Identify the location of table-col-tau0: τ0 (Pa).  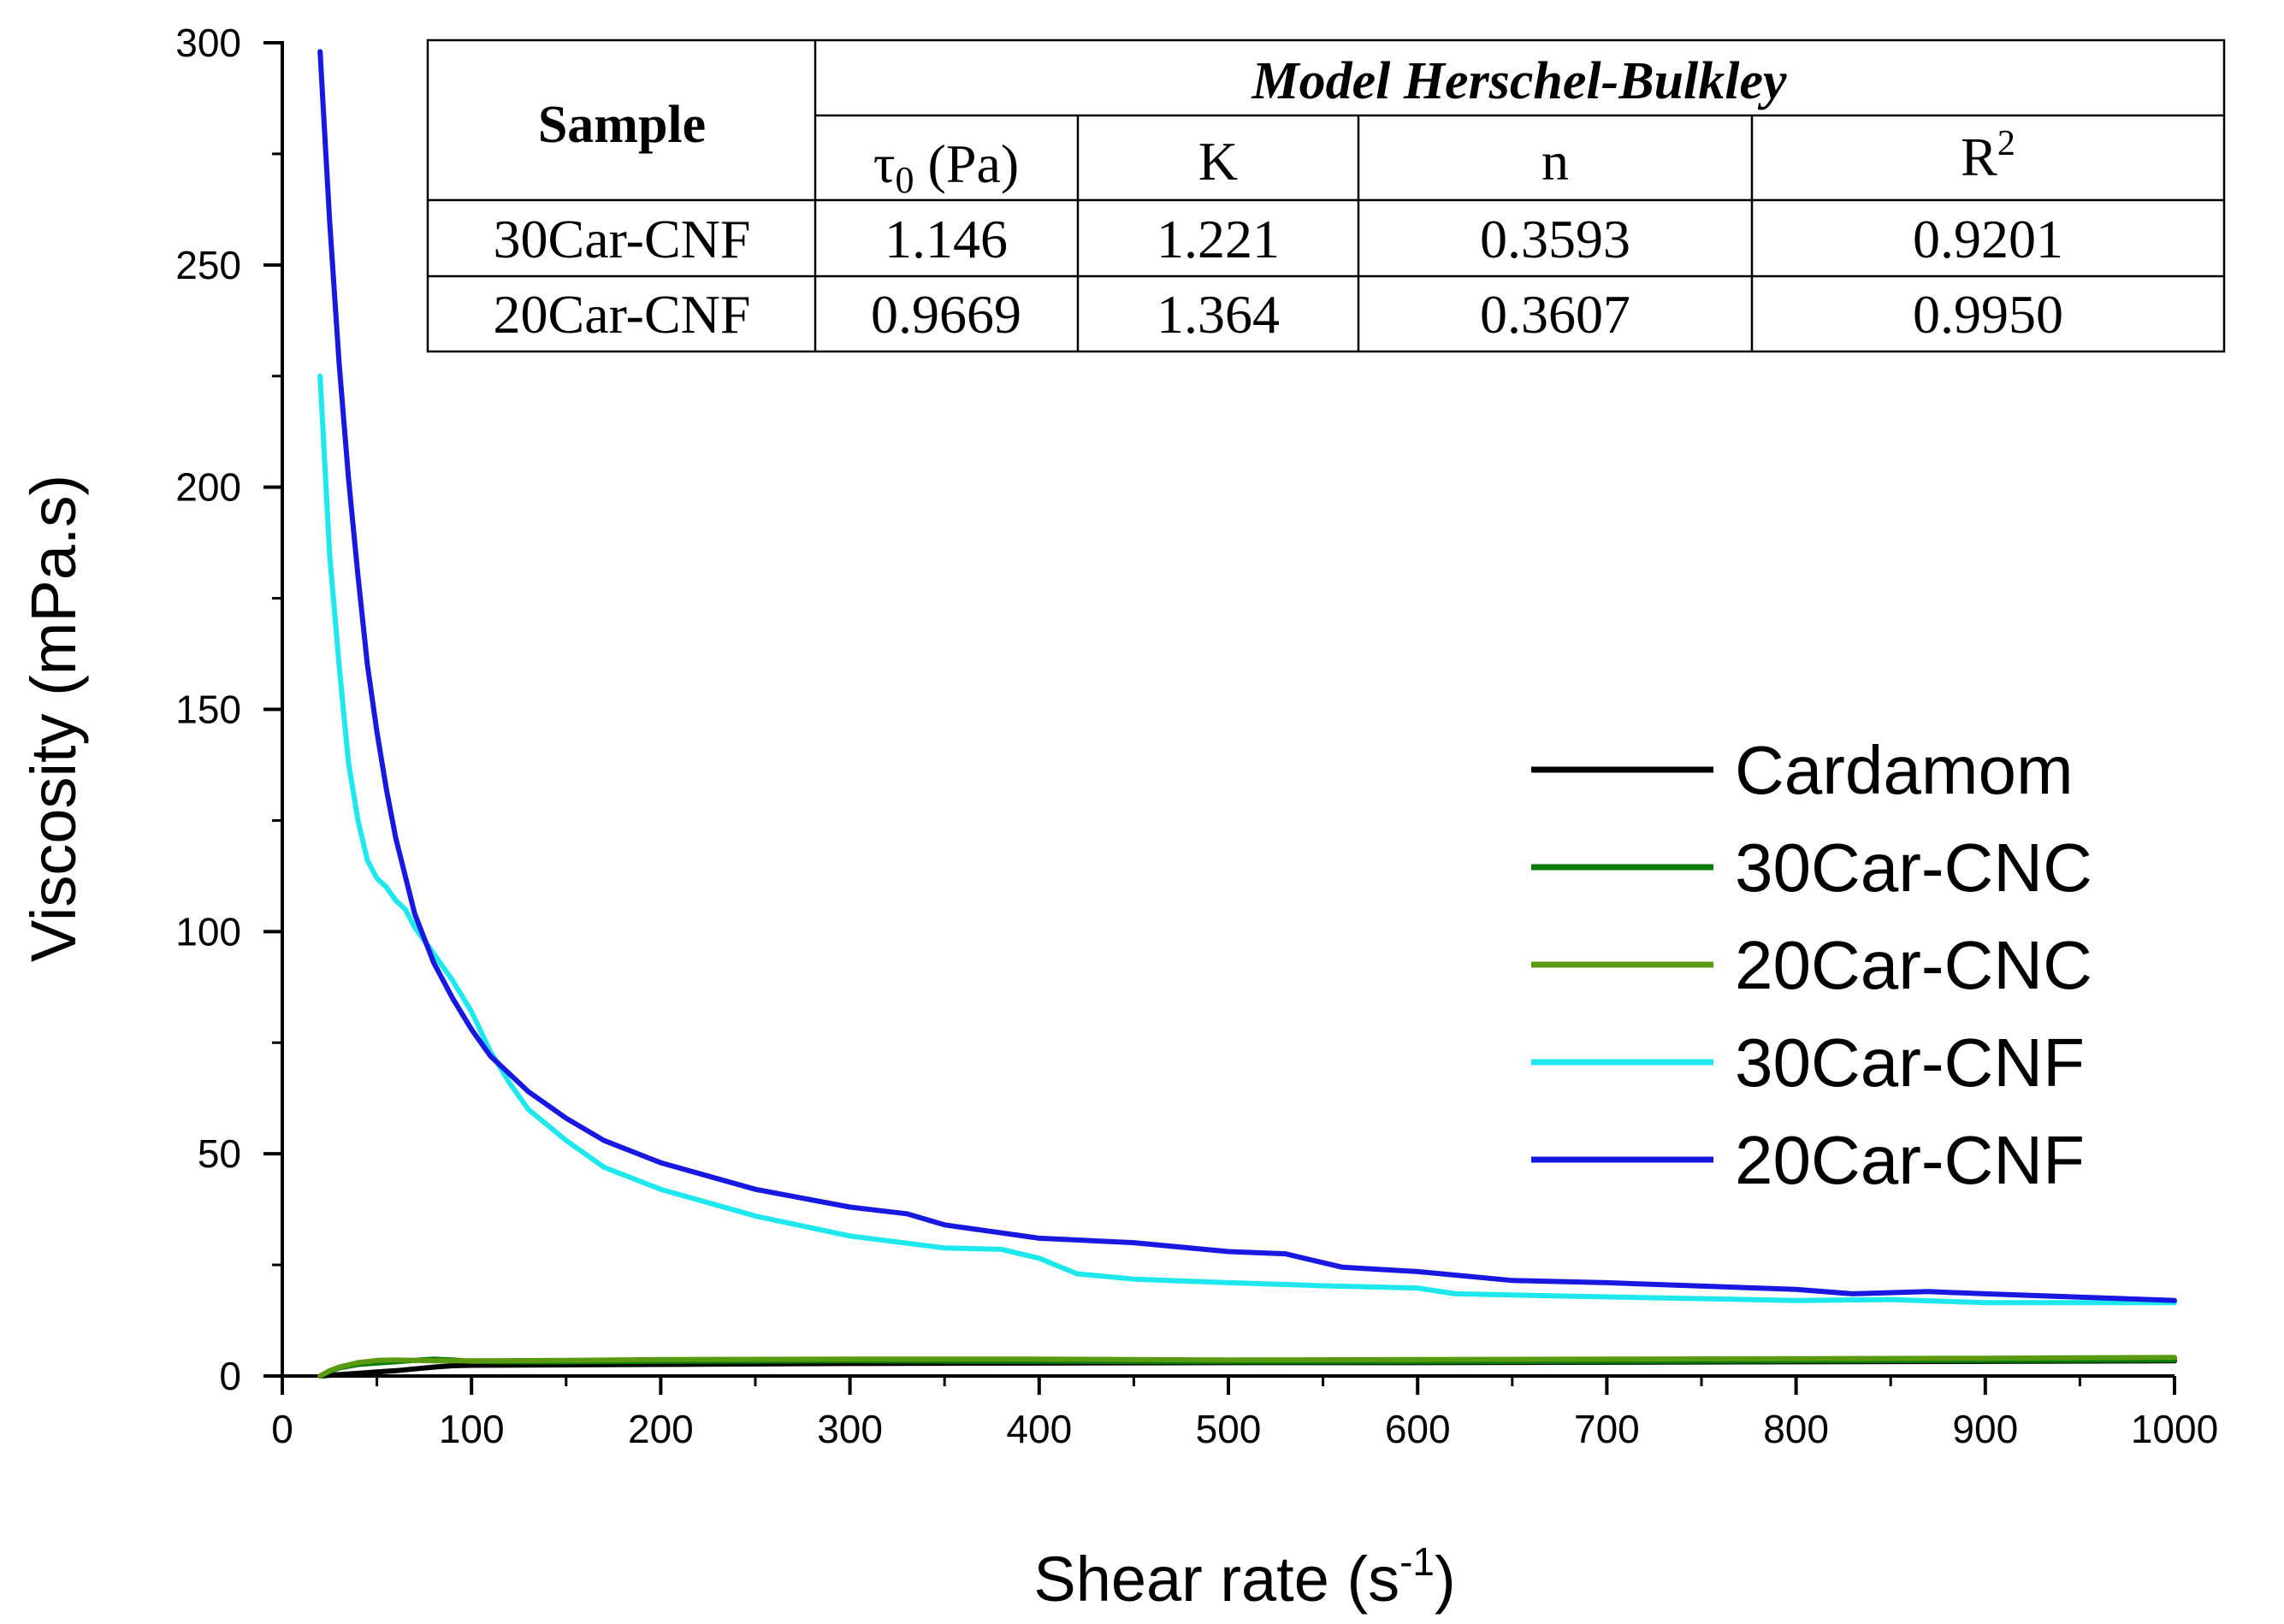
(946, 167).